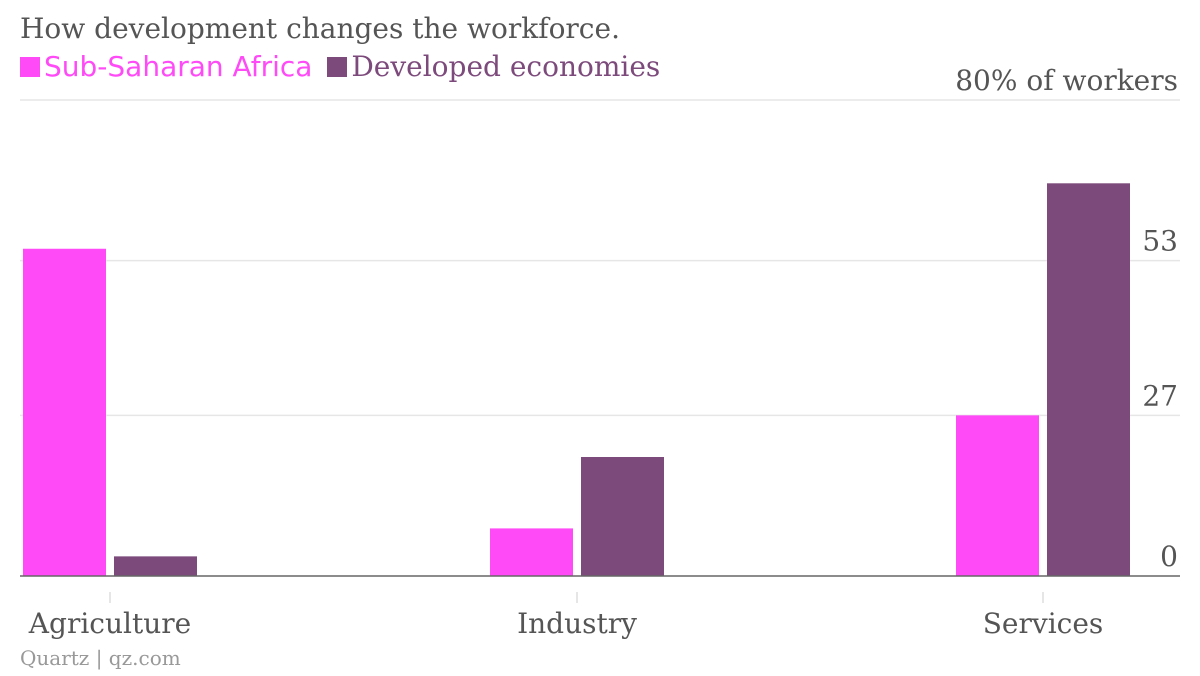 Image resolution: width=1200 pixels, height=676 pixels. I want to click on legend-item-developed-economies: Developed economies, so click(493, 66).